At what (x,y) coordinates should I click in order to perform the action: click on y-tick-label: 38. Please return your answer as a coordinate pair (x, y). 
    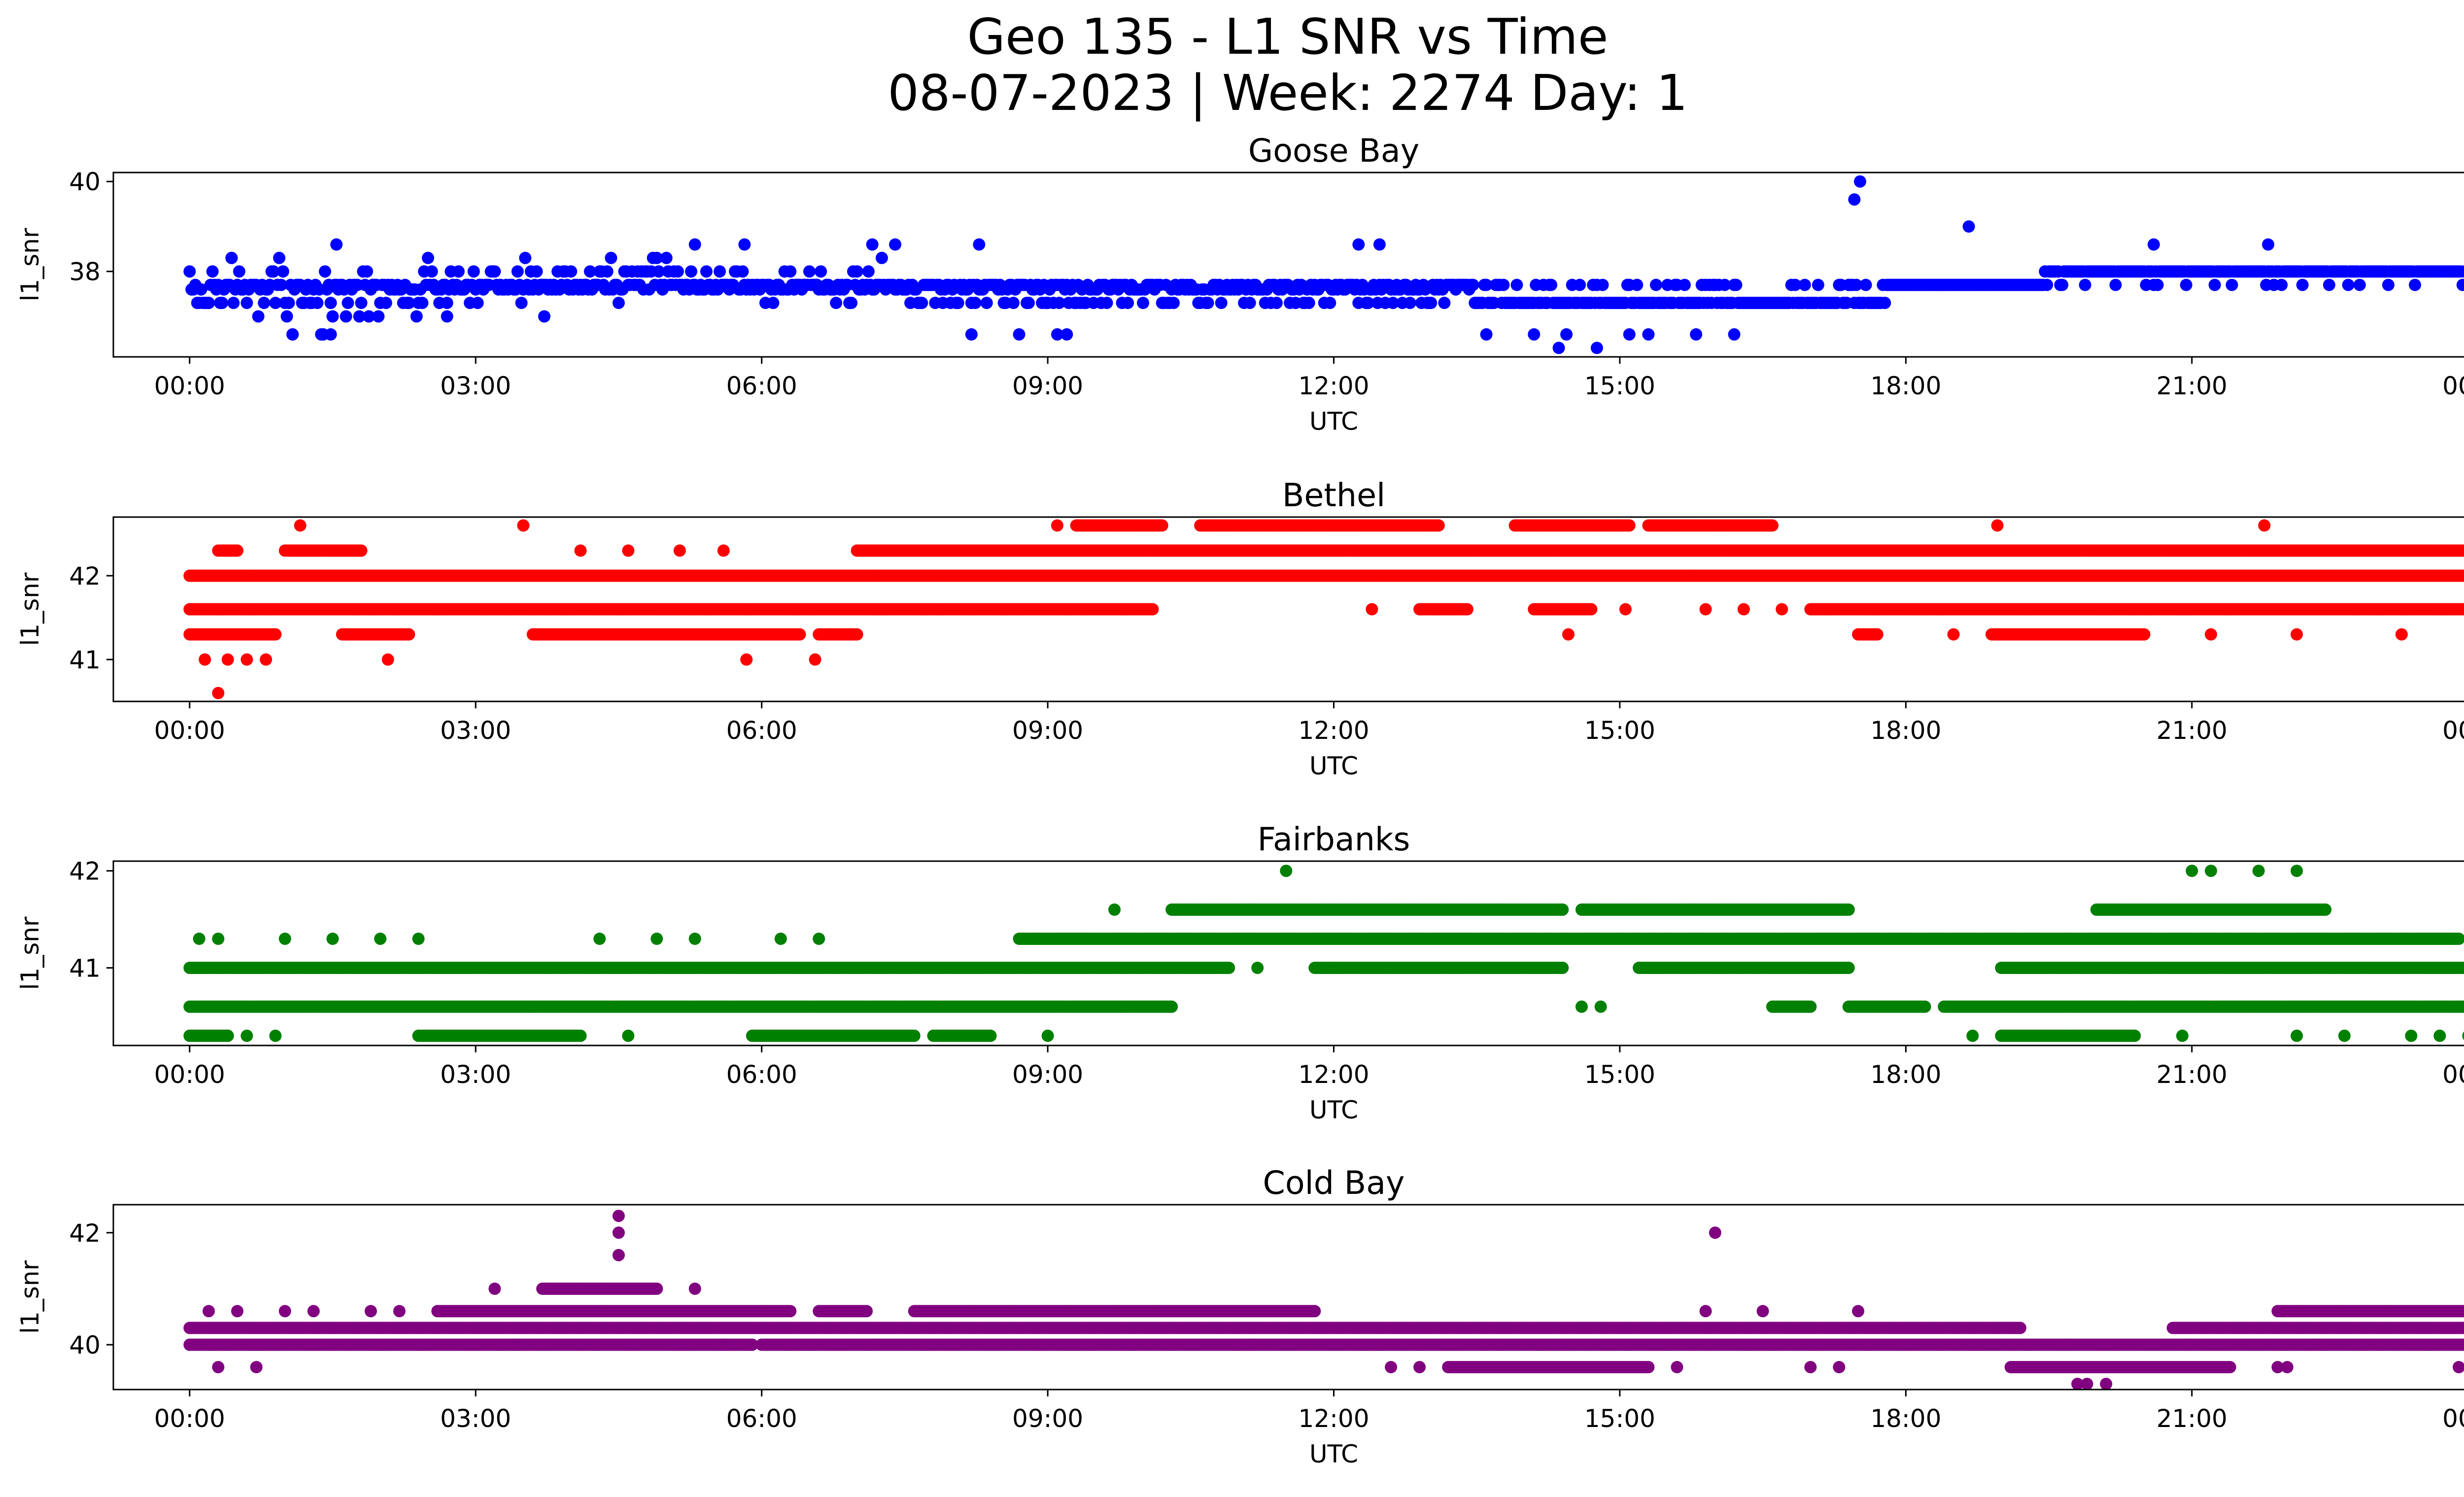
    Looking at the image, I should click on (85, 272).